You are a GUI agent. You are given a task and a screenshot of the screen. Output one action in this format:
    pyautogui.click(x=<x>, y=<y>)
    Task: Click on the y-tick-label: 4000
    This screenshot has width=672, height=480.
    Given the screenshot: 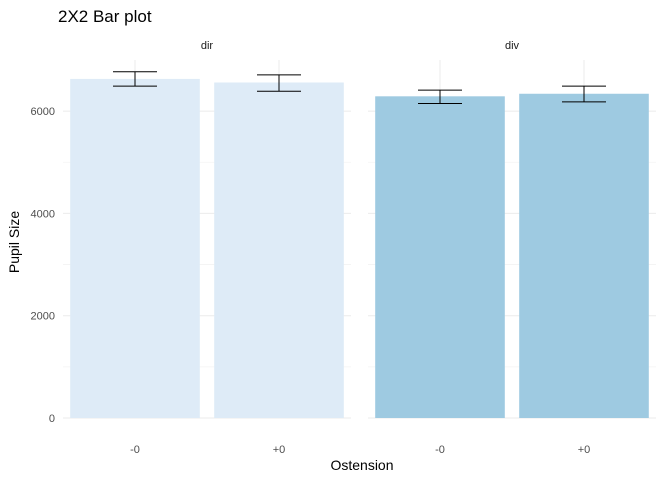 What is the action you would take?
    pyautogui.click(x=43, y=214)
    